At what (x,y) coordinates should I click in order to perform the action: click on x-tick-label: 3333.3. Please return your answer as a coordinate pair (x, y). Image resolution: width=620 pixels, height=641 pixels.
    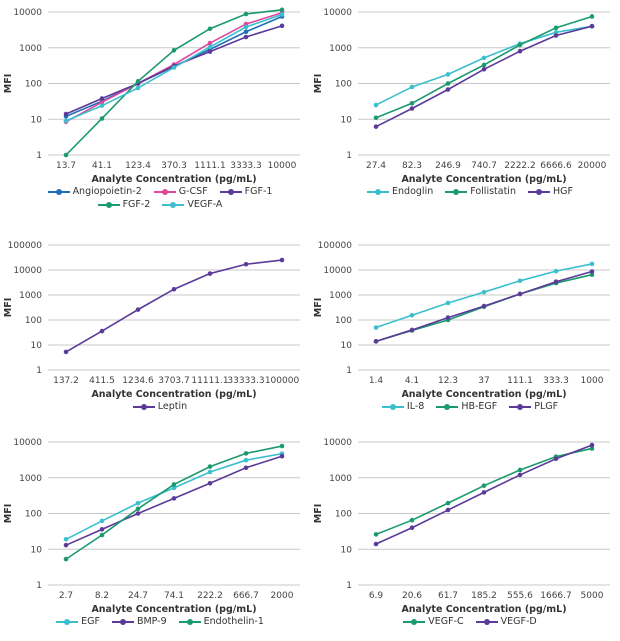
    Looking at the image, I should click on (246, 166).